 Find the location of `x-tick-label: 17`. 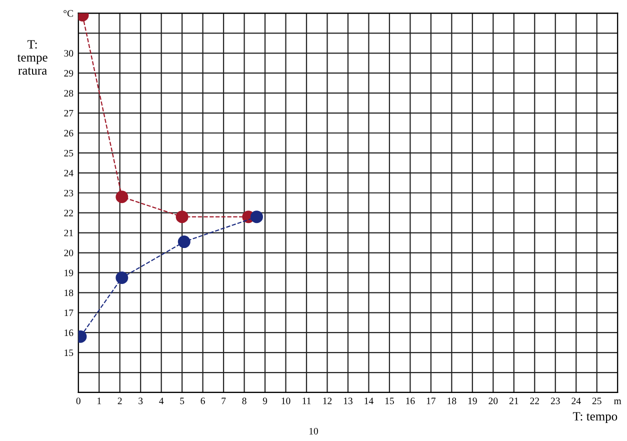

x-tick-label: 17 is located at coordinates (431, 401).